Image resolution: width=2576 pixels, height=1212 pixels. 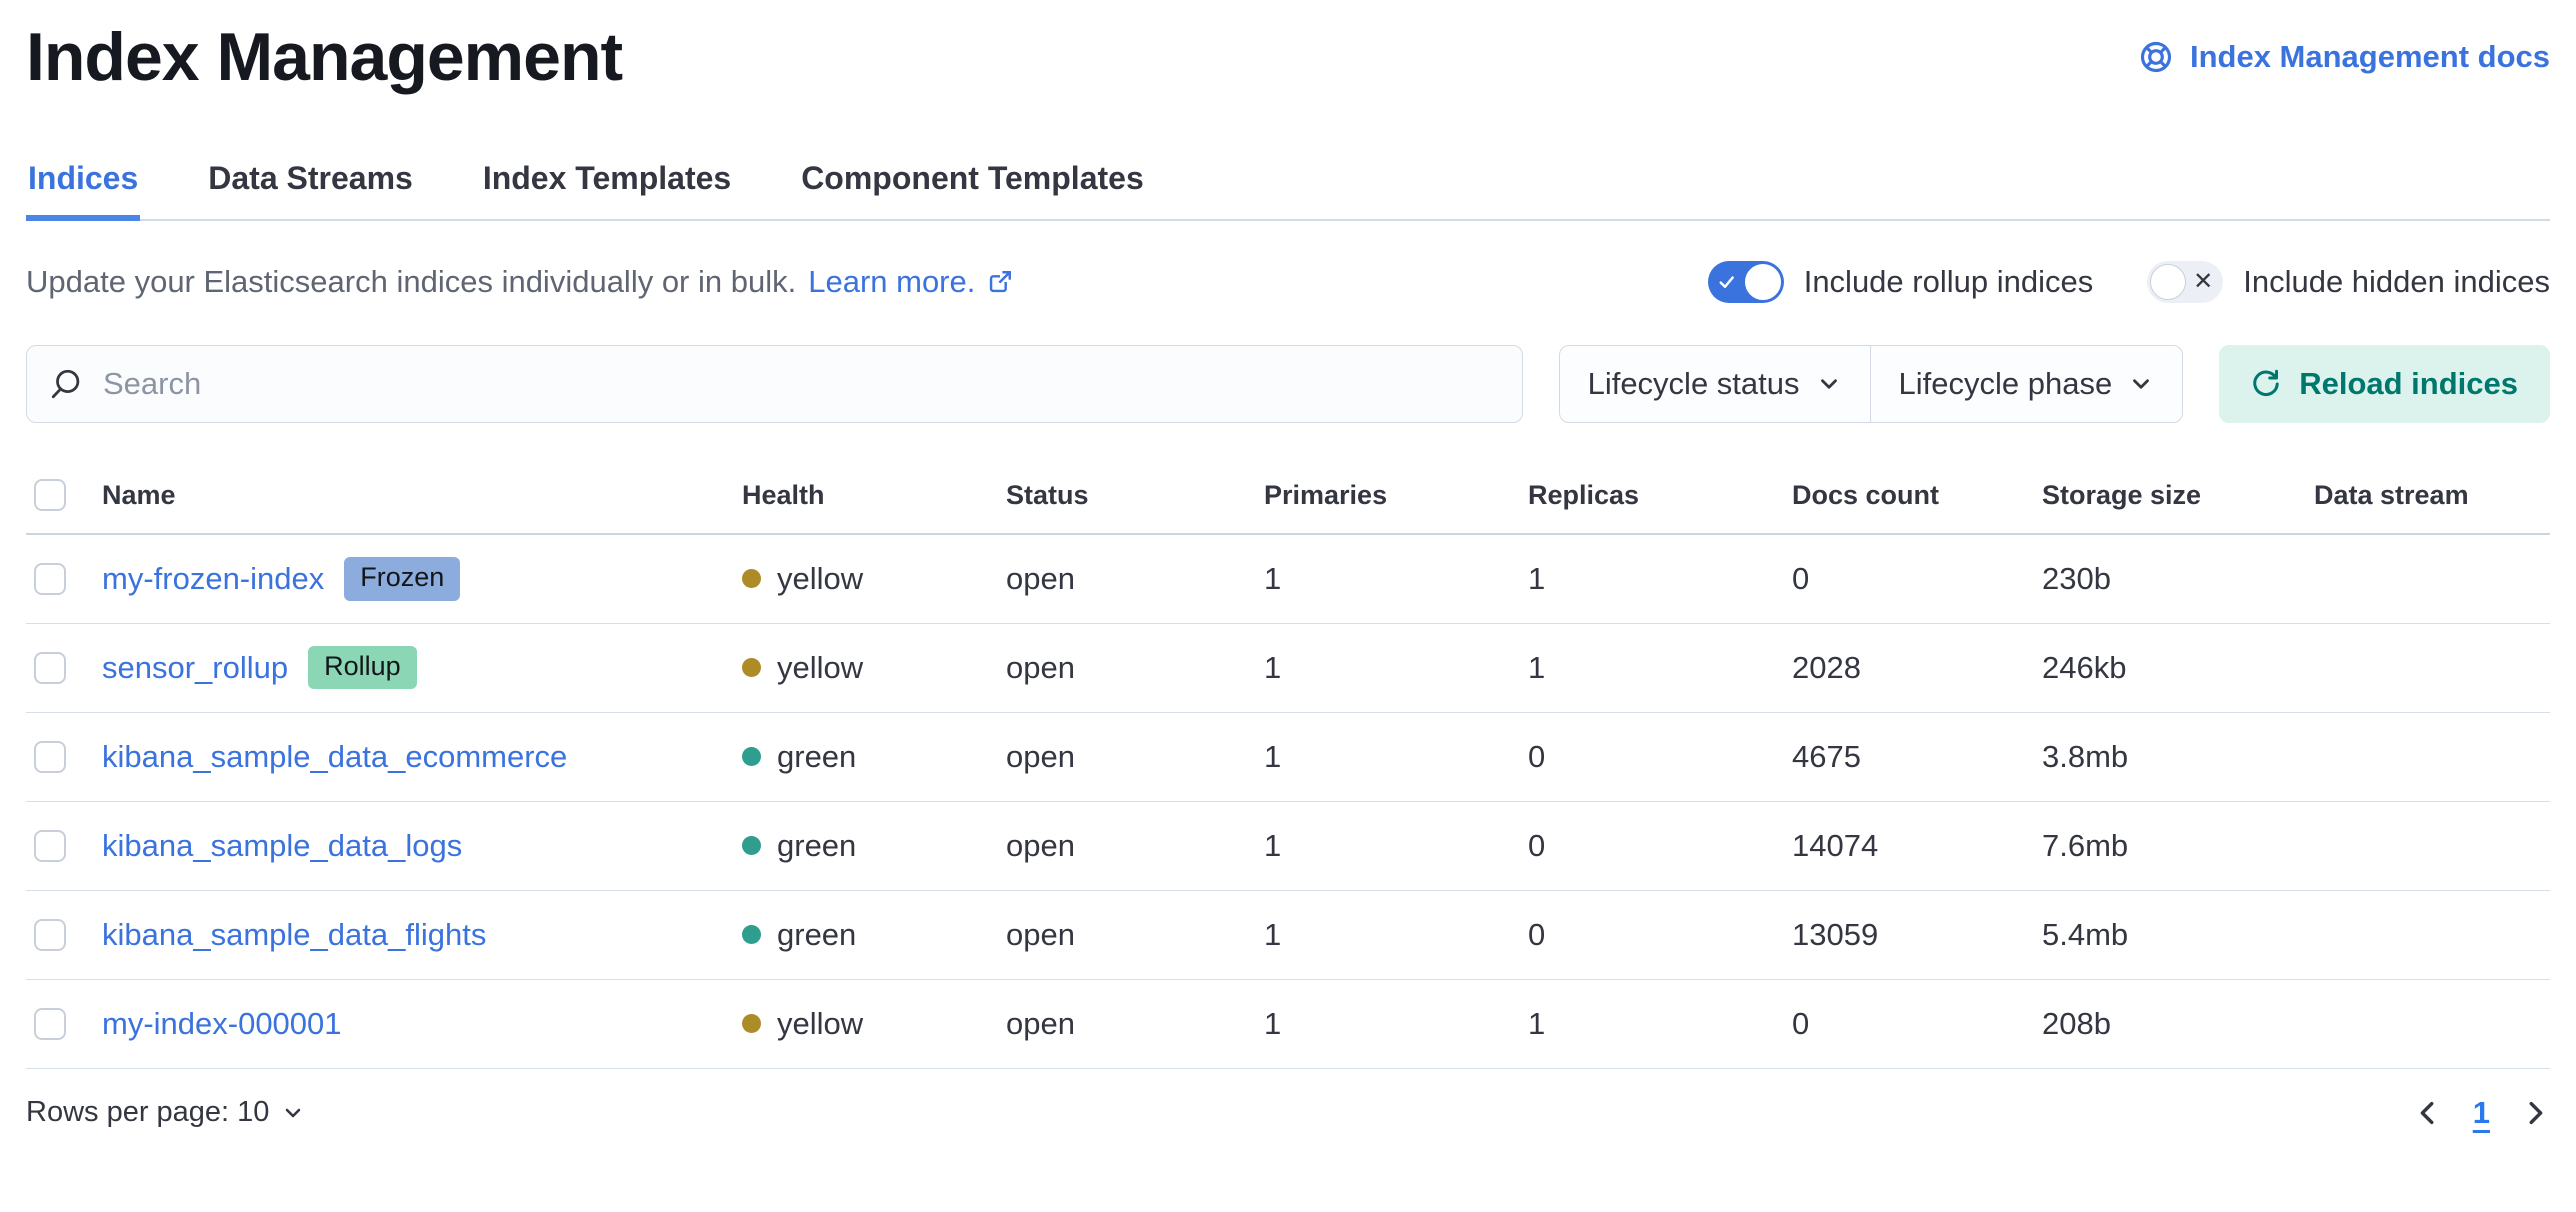 I want to click on column-docs-count: Docs count, so click(x=1917, y=501).